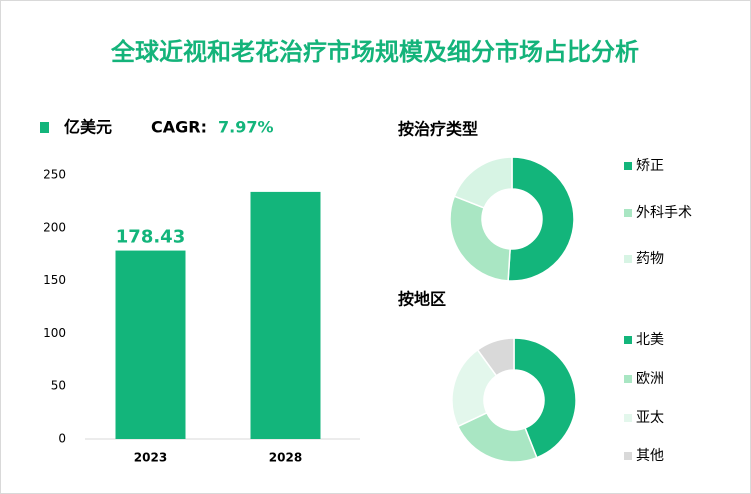  Describe the element at coordinates (54, 333) in the screenshot. I see `y-tick-label: 100` at that location.